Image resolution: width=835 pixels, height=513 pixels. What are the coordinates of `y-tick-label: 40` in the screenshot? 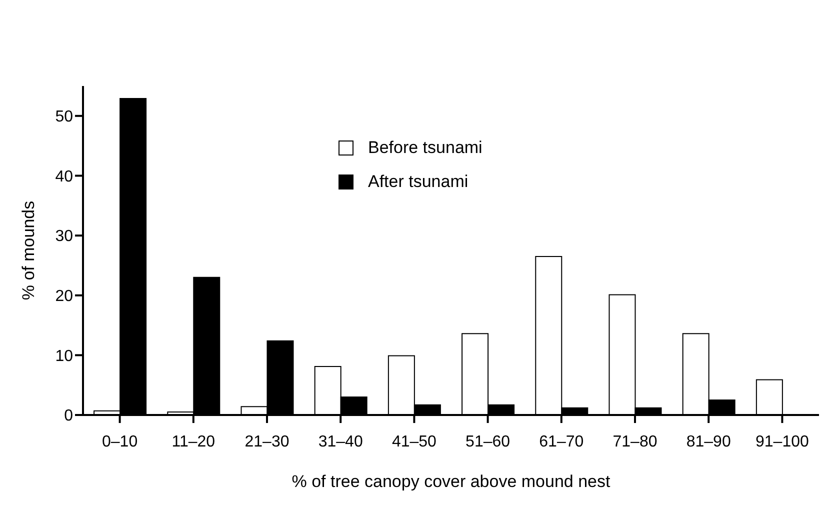 It's located at (64, 177).